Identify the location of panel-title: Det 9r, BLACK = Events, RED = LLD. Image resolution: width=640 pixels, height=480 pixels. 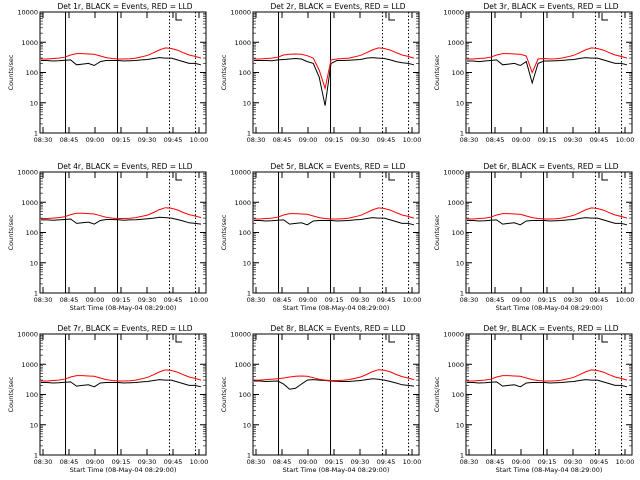
(550, 328).